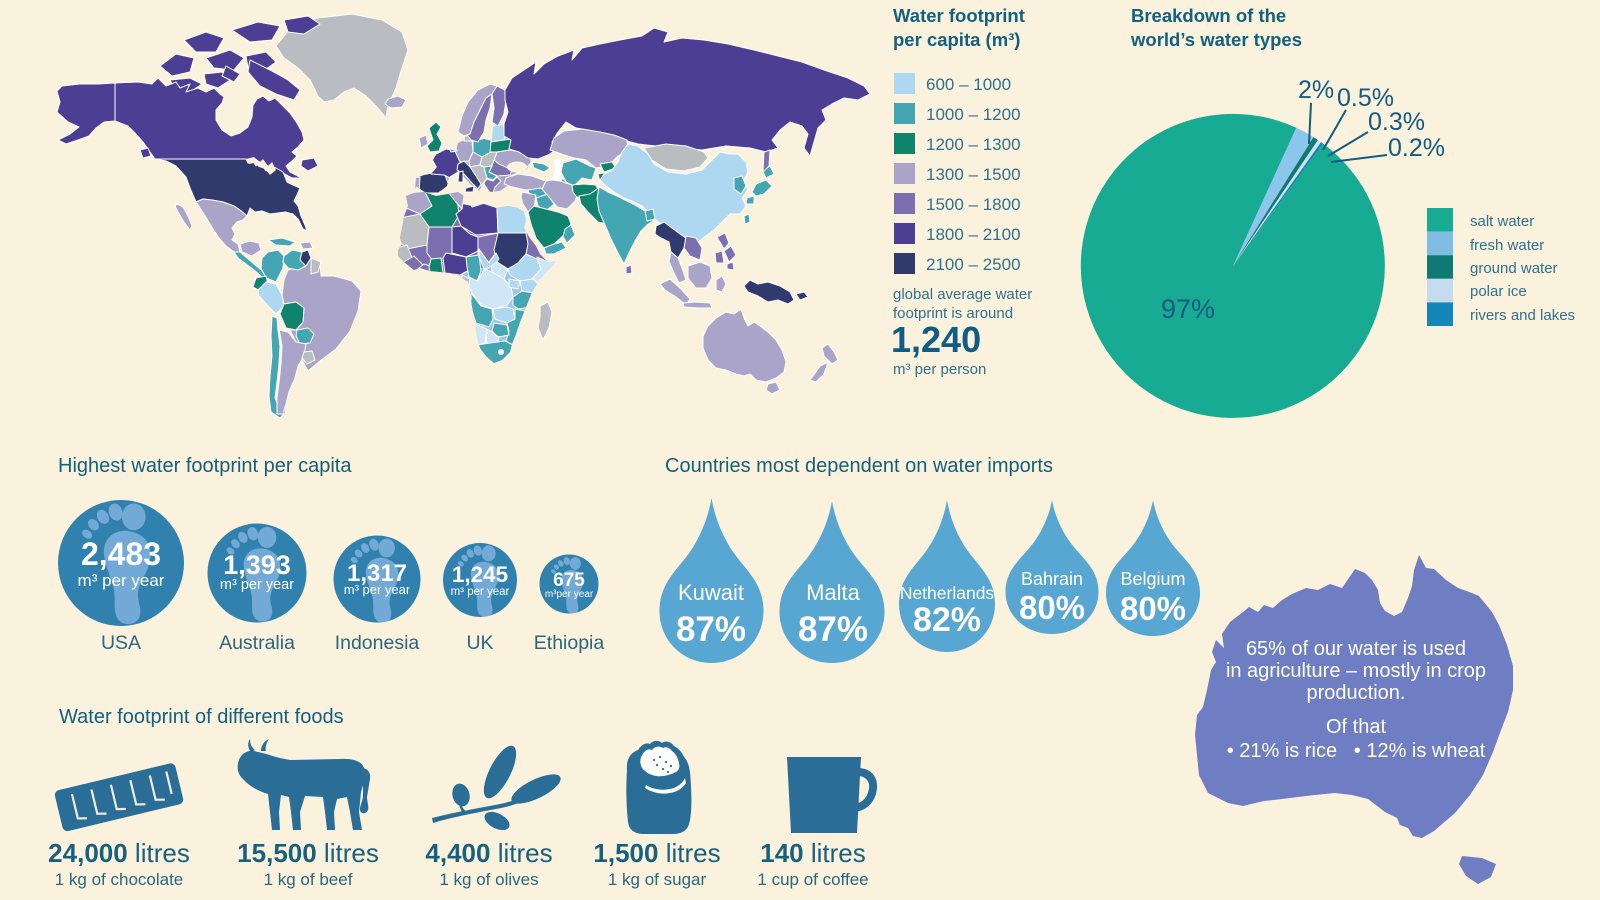 This screenshot has width=1600, height=900. Describe the element at coordinates (947, 620) in the screenshot. I see `svg-text: 82%` at that location.